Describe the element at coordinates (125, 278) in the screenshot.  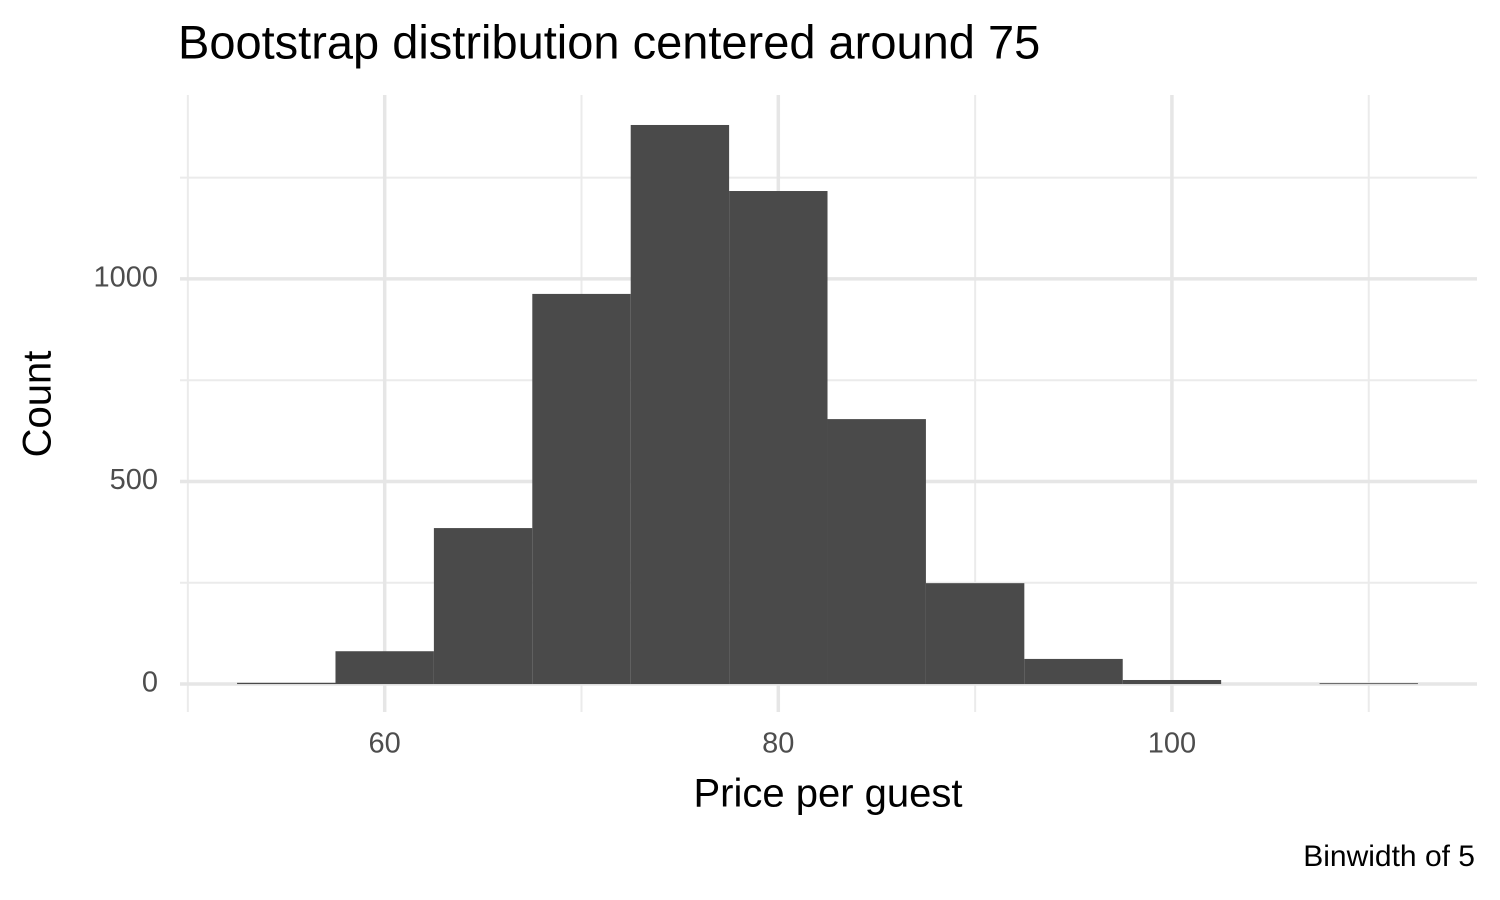
I see `y-tick-label: 1000` at that location.